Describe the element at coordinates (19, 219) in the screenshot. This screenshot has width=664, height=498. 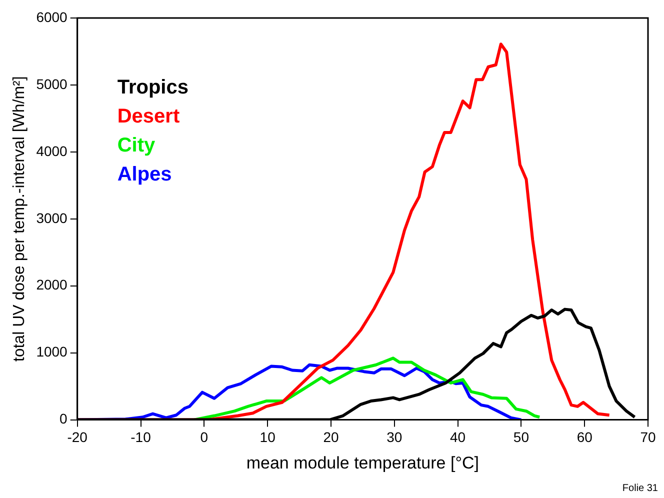
I see `y-axis-title: total UV dose per temp.-interval [Wh/m²]` at that location.